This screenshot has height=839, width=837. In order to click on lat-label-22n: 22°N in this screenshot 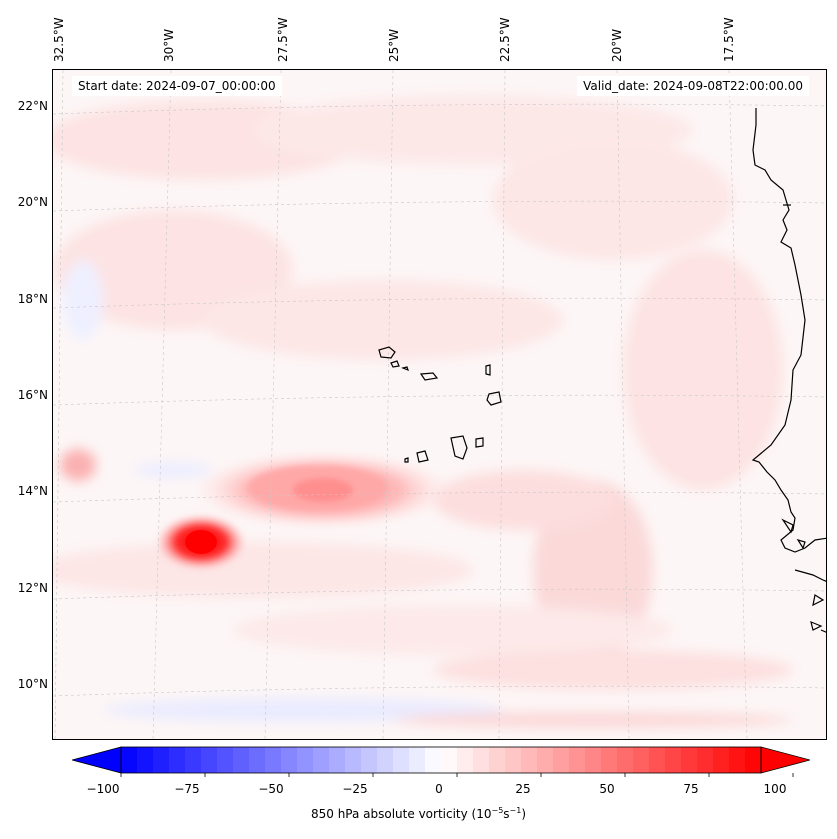, I will do `click(32, 106)`.